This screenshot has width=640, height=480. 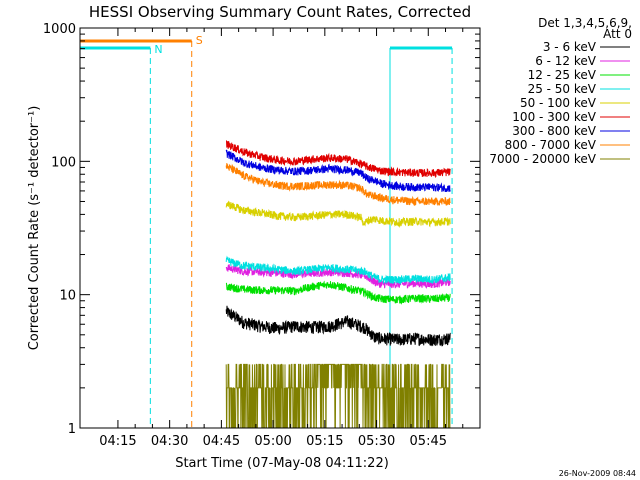 I want to click on x-tick-label: 04:30, so click(x=169, y=441).